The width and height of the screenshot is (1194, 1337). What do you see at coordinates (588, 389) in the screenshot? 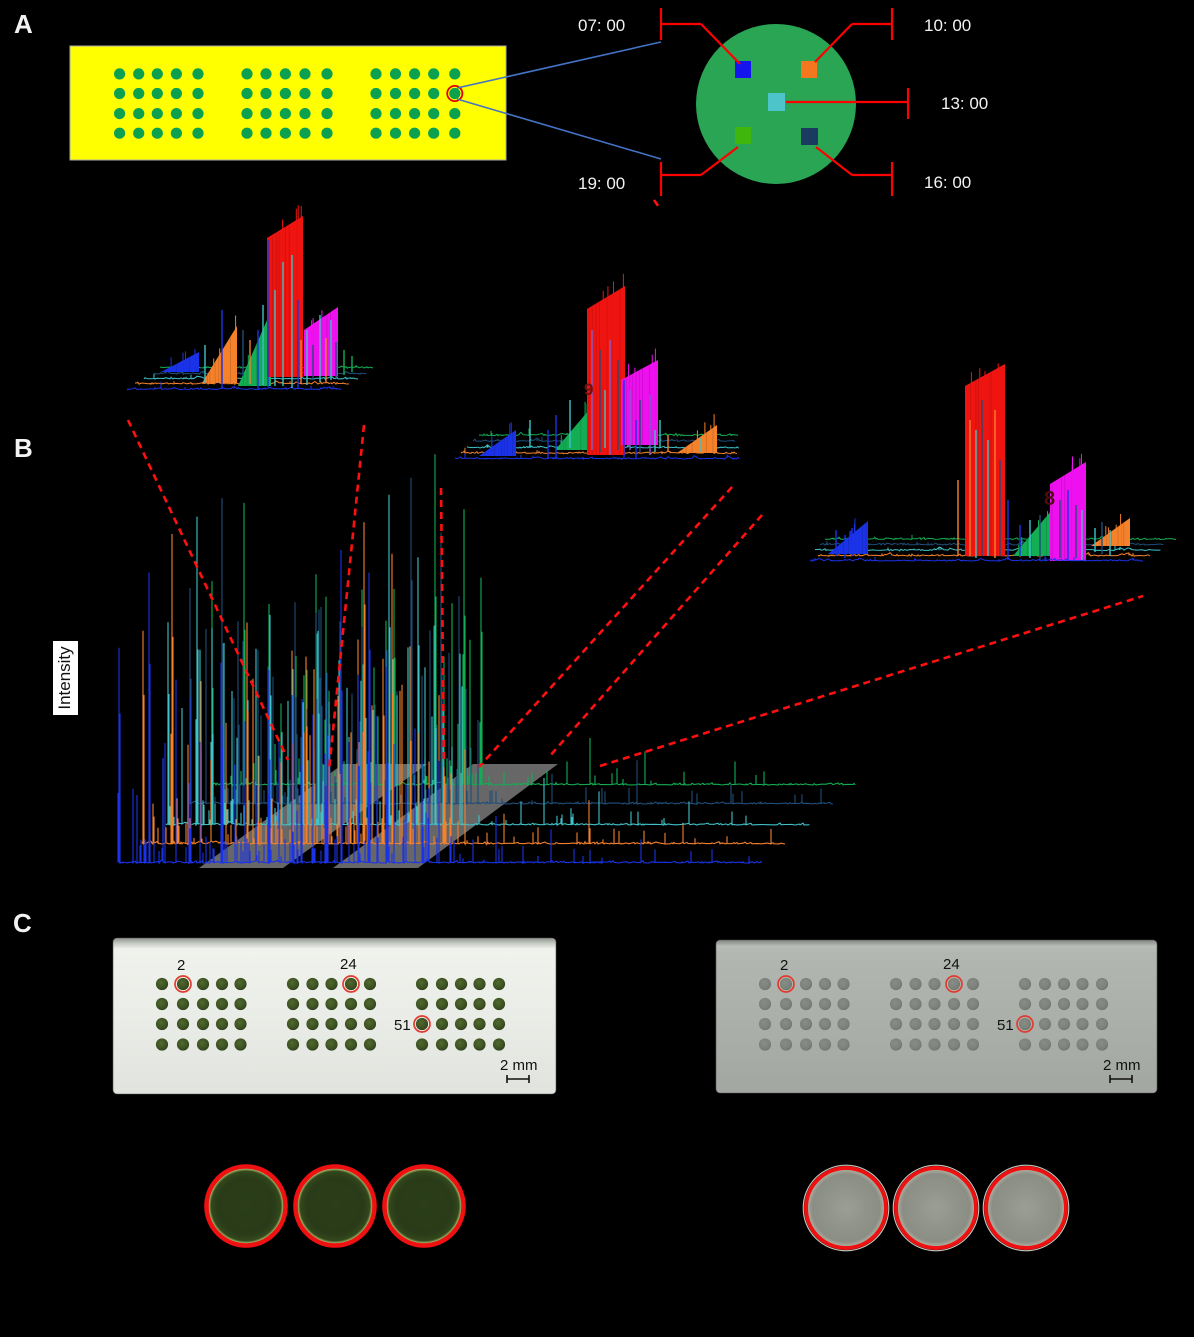
I see `svg-text: 9` at bounding box center [588, 389].